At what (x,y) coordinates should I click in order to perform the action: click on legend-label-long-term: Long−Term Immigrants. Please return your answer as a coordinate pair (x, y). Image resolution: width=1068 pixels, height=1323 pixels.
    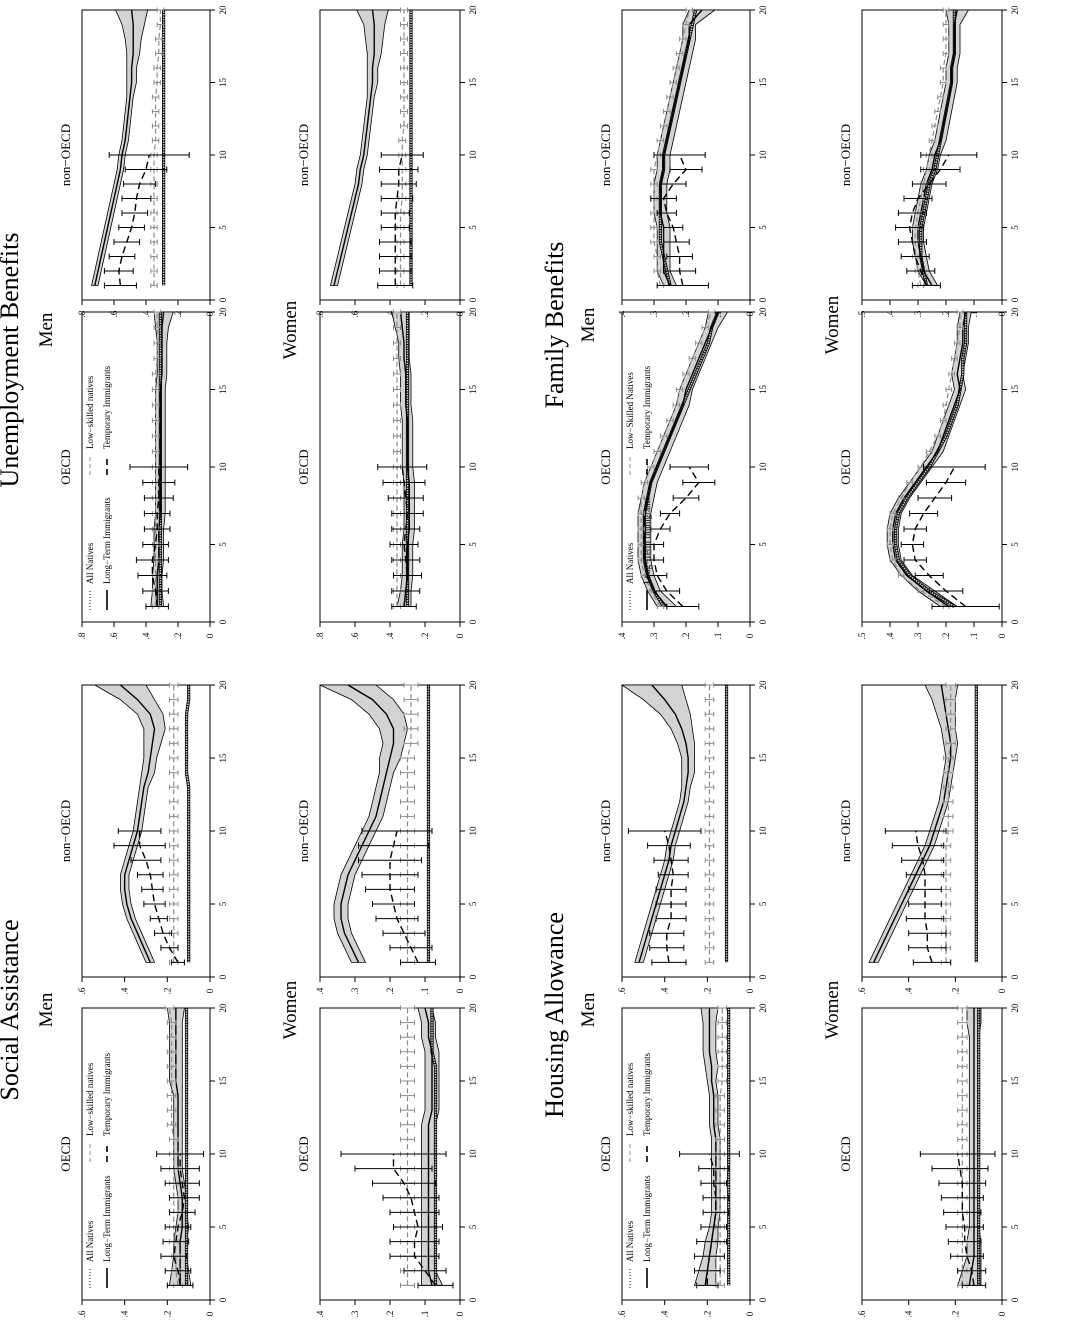
    Looking at the image, I should click on (647, 540).